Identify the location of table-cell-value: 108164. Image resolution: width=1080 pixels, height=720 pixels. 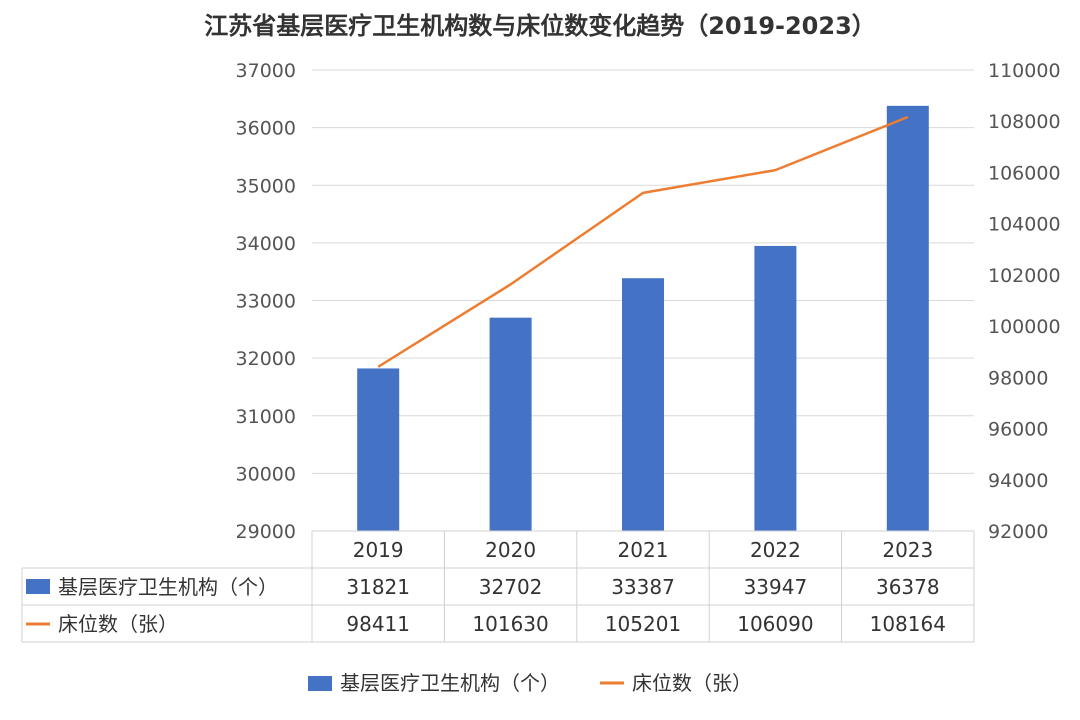
(908, 624).